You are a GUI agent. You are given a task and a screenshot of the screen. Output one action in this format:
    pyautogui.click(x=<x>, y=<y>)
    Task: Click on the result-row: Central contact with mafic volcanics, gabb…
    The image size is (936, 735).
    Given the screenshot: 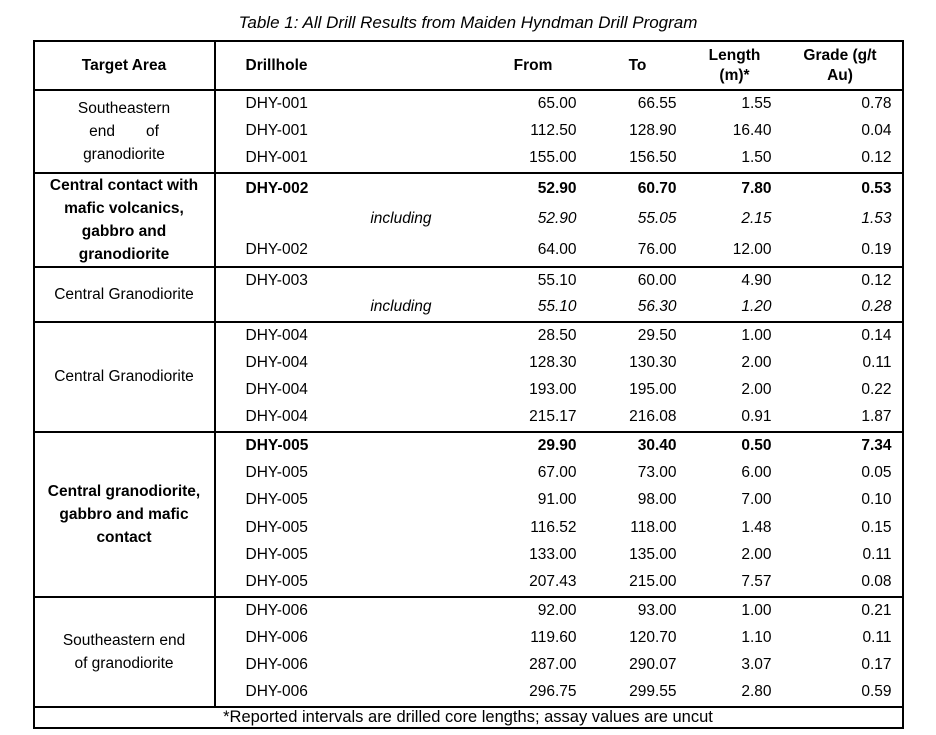 What is the action you would take?
    pyautogui.click(x=468, y=219)
    